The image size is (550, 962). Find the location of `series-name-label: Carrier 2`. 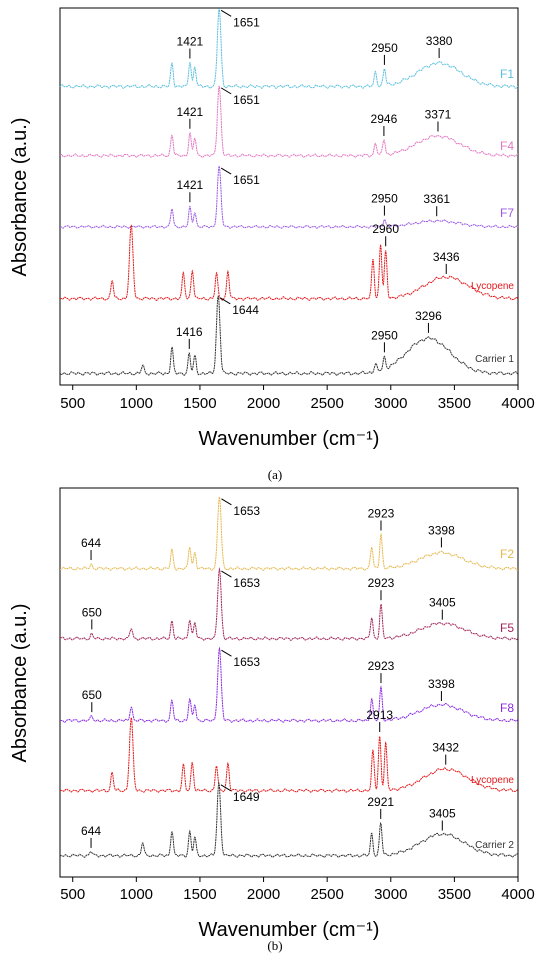

series-name-label: Carrier 2 is located at coordinates (494, 845).